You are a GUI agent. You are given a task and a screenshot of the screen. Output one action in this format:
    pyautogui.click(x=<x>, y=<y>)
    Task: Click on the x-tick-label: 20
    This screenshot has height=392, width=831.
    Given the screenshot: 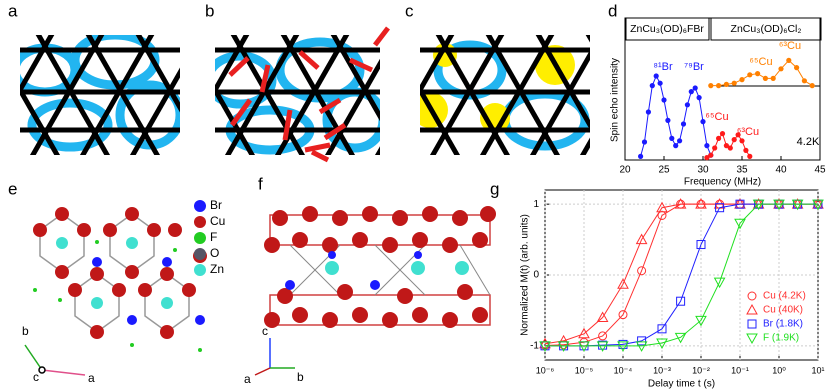 What is the action you would take?
    pyautogui.click(x=625, y=170)
    